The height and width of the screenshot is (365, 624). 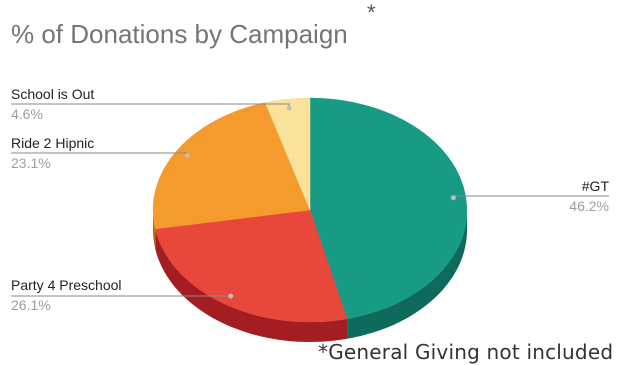 I want to click on leader-dot-party-4-preschool, so click(x=231, y=296).